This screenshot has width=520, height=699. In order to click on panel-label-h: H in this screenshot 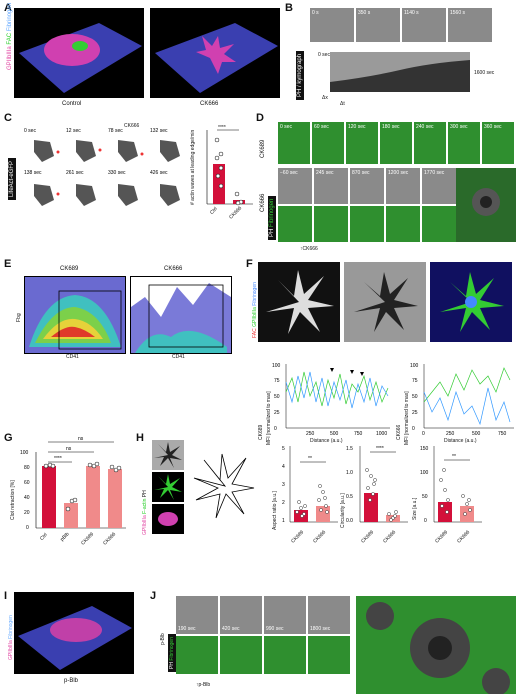, I will do `click(140, 438)`.